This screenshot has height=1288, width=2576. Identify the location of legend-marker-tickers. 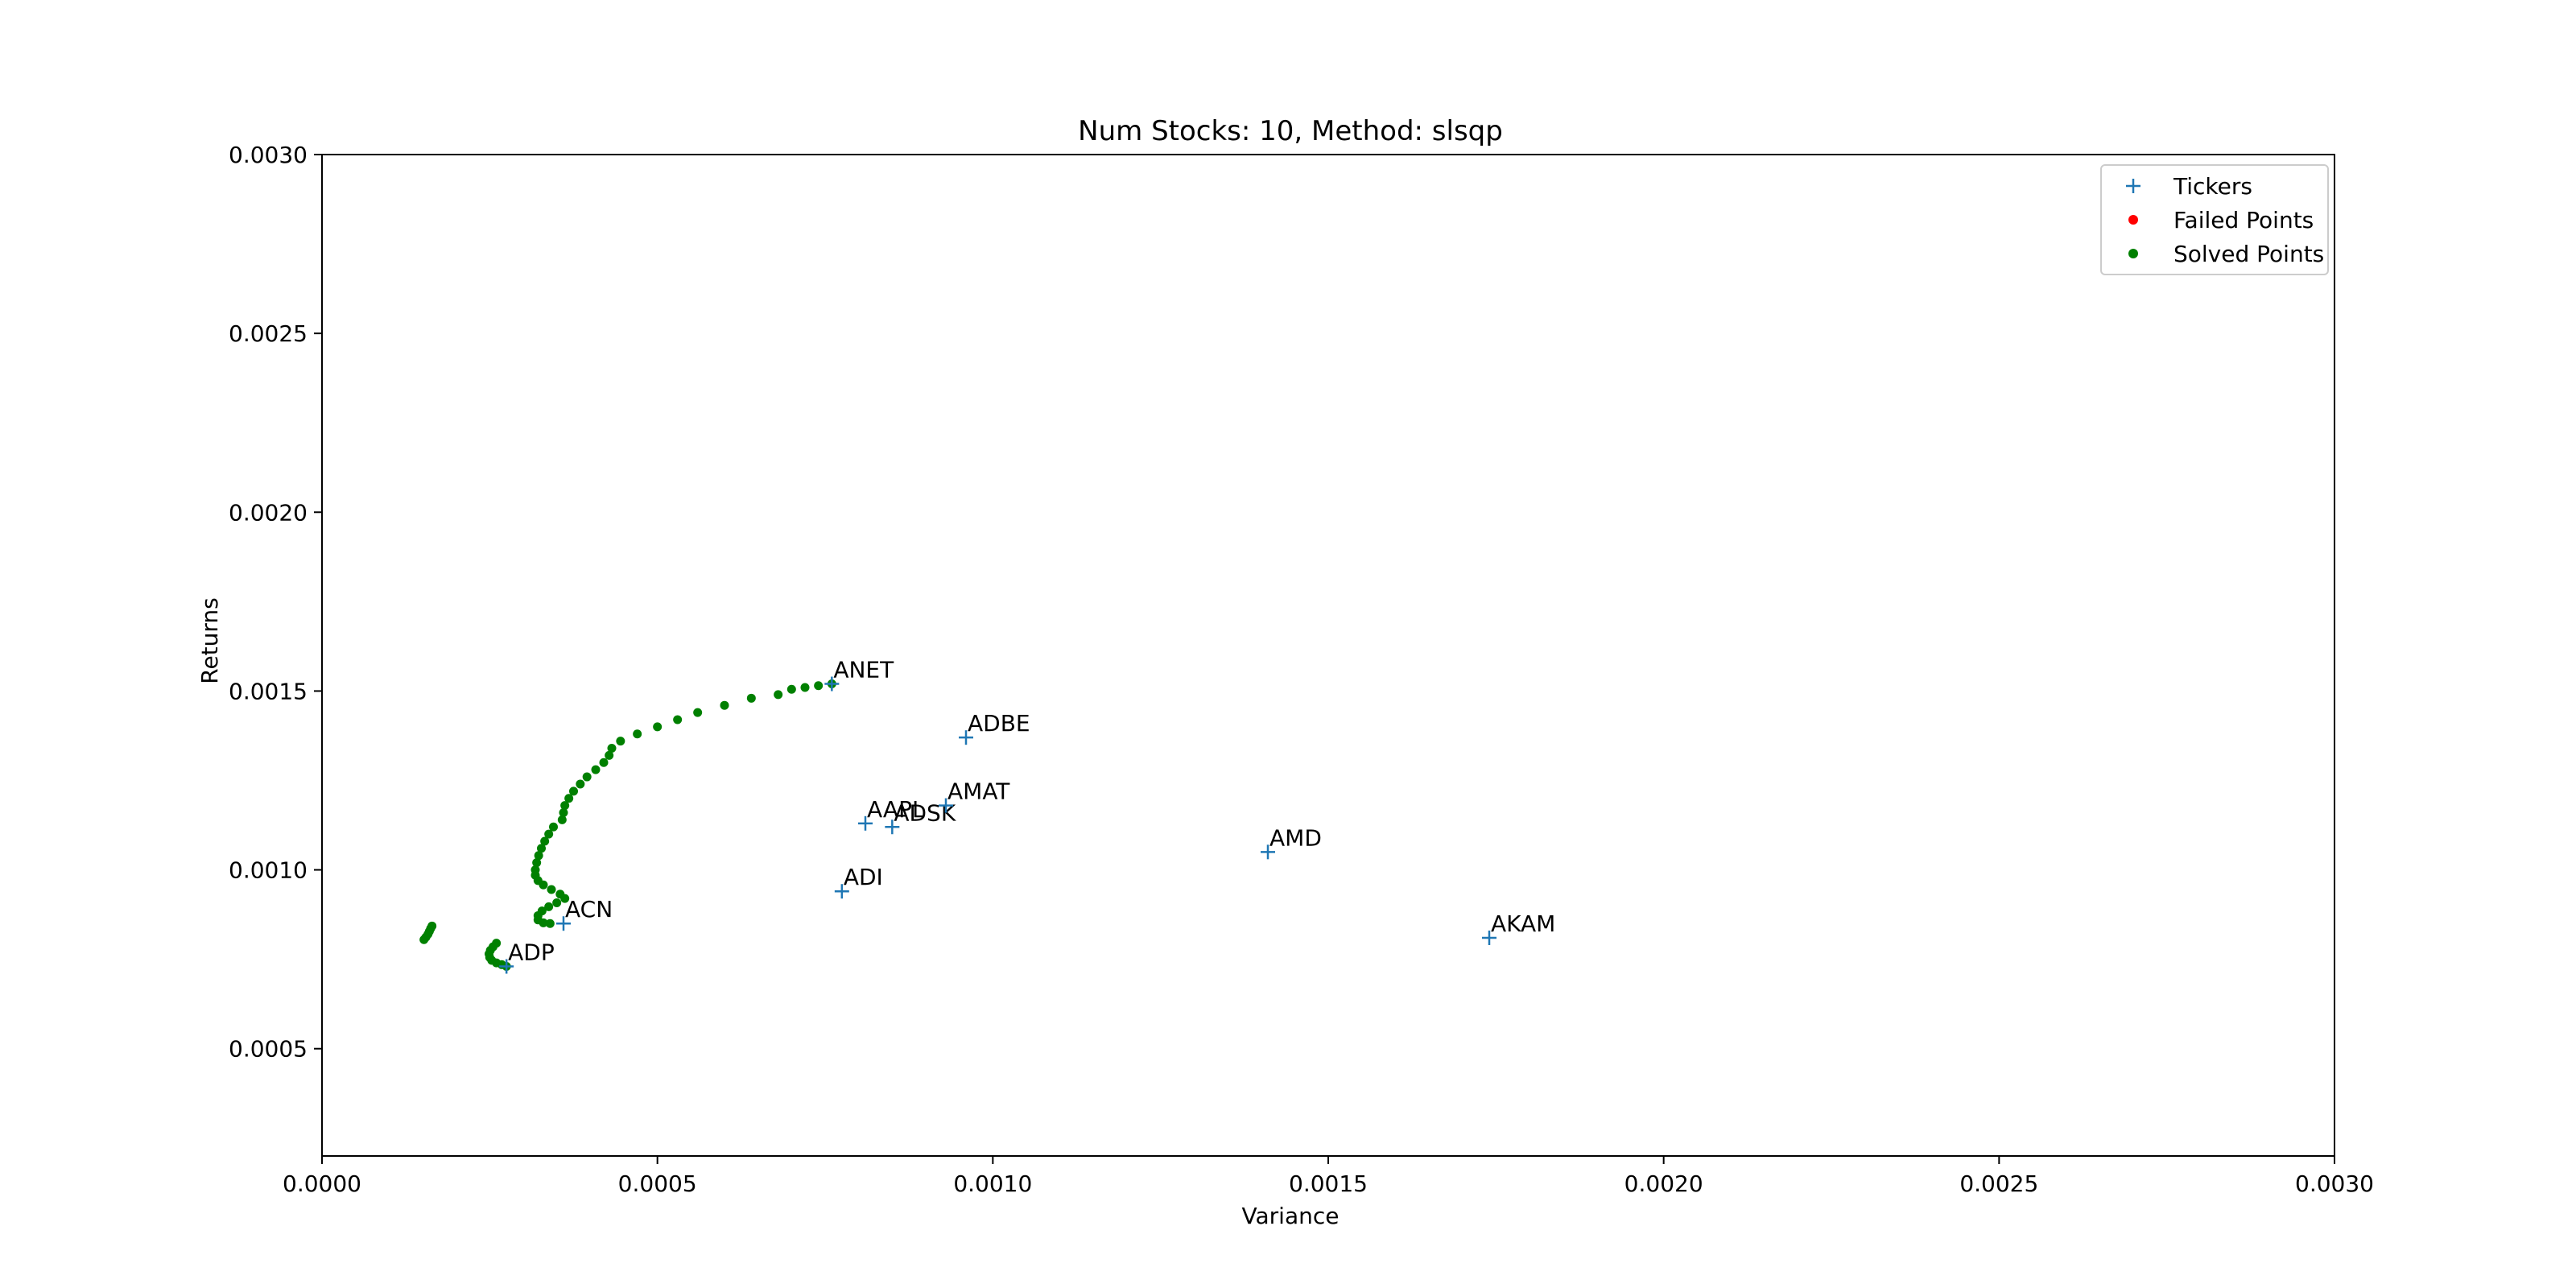
(2133, 186).